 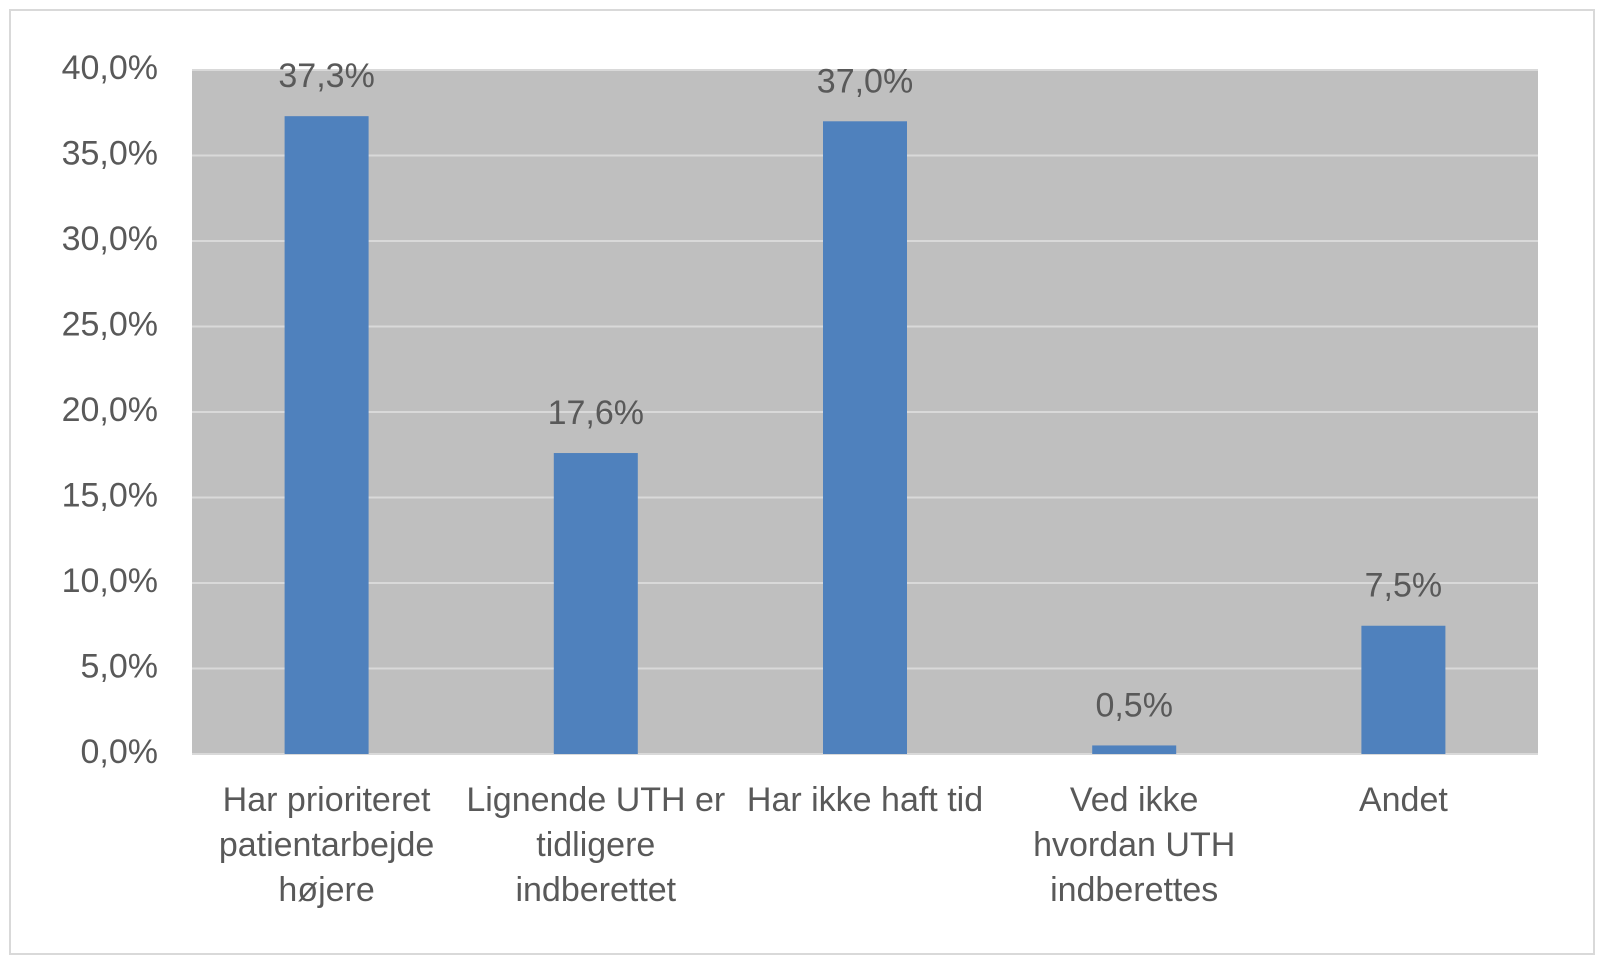 I want to click on y-tick-label: 10,0%, so click(x=110, y=581).